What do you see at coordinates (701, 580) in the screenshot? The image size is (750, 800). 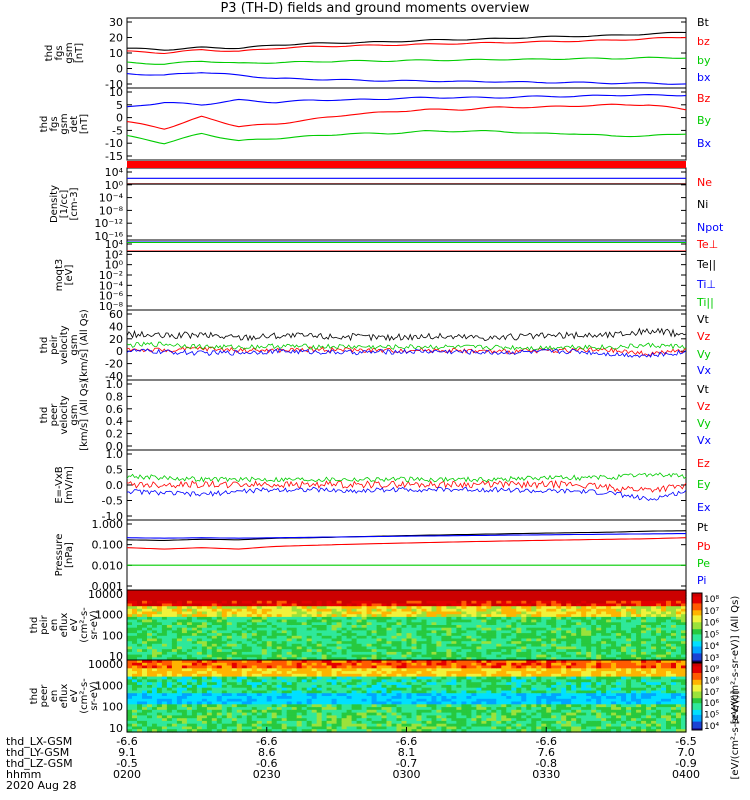 I see `legend-entry: Pi` at bounding box center [701, 580].